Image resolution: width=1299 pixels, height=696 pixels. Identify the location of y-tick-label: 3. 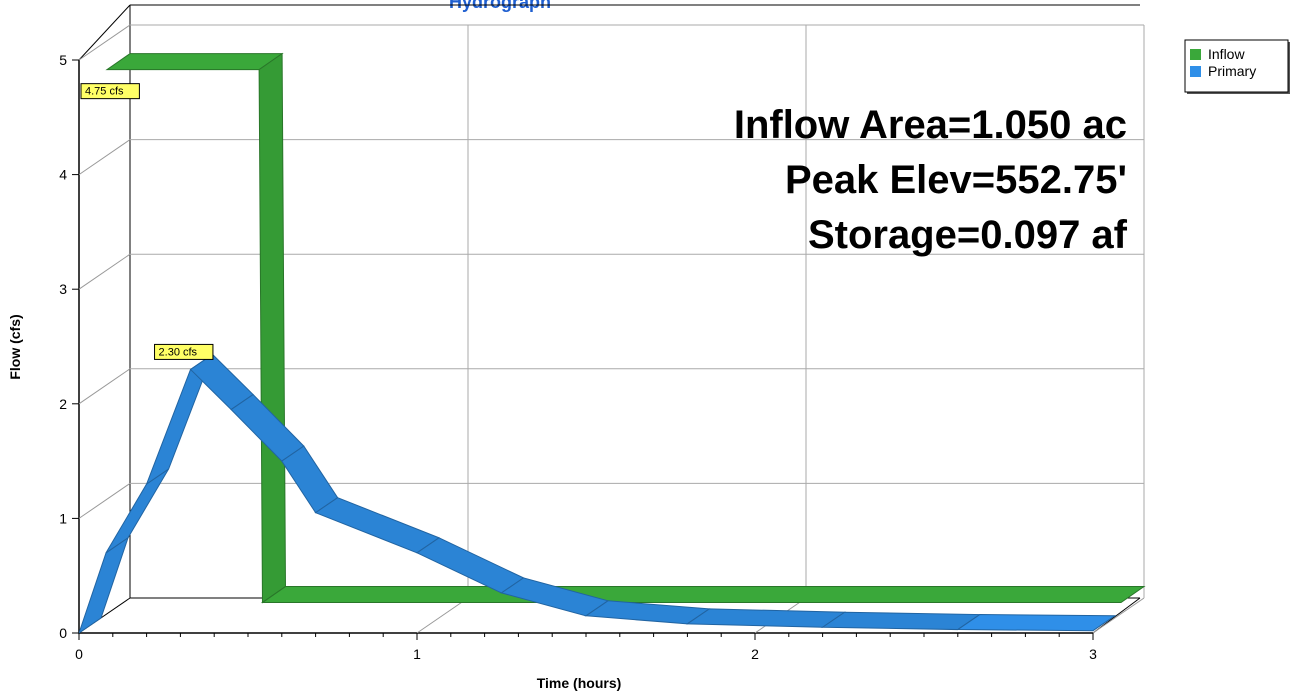
(63, 289).